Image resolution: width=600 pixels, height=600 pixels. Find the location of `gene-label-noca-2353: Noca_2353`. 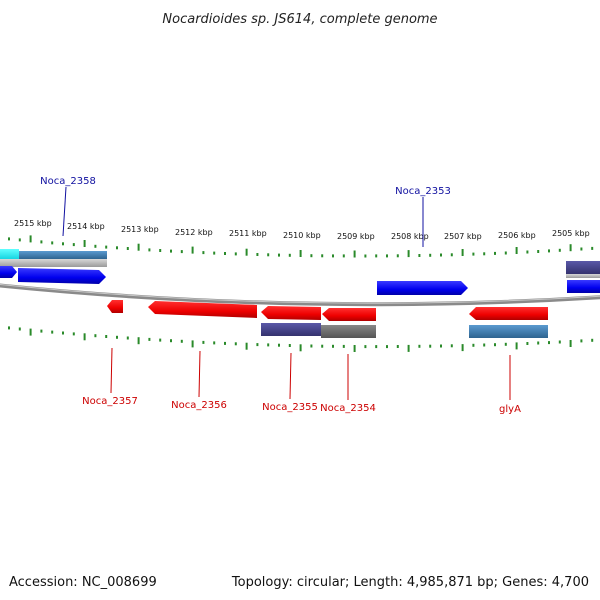

gene-label-noca-2353: Noca_2353 is located at coordinates (423, 191).